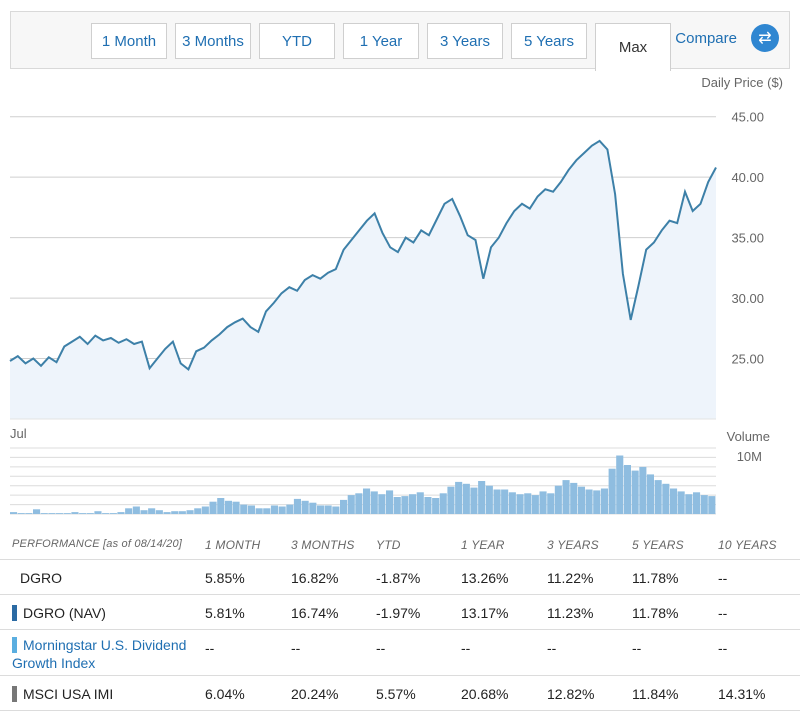 This screenshot has width=800, height=711. I want to click on header-1-month: 1 MONTH, so click(233, 545).